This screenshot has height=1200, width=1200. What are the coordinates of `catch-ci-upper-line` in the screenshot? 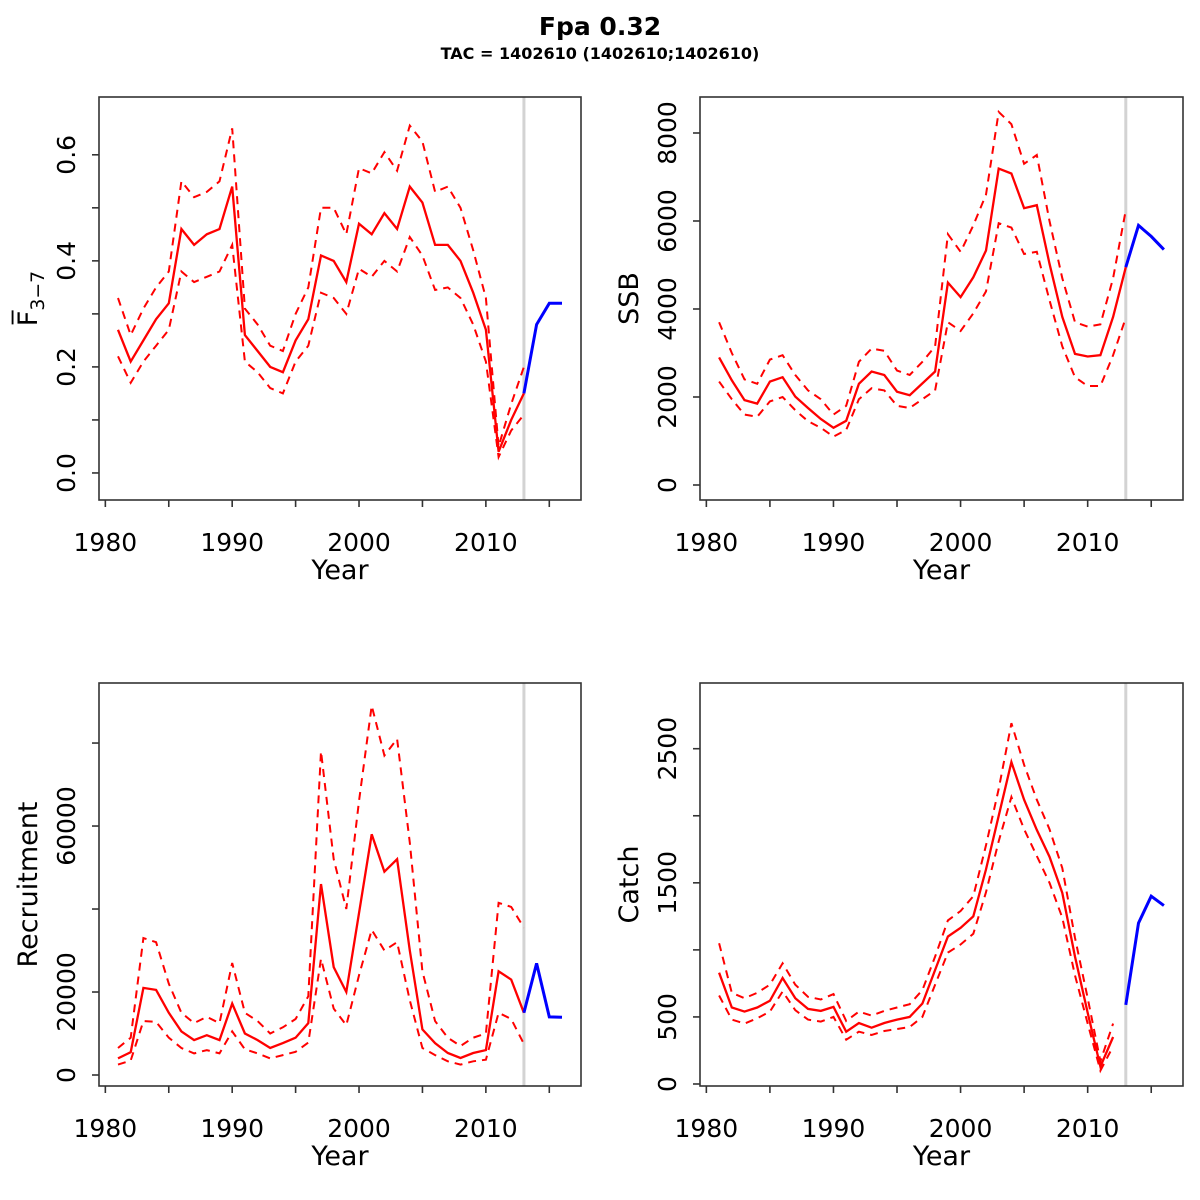 It's located at (916, 894).